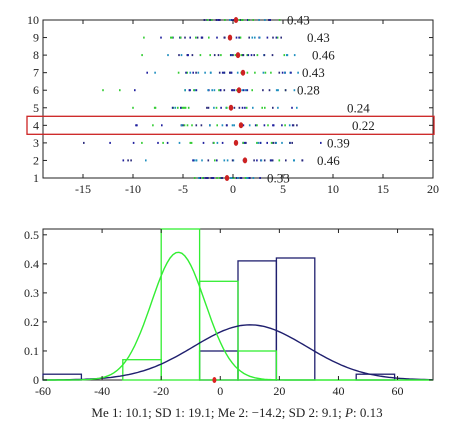 The width and height of the screenshot is (474, 439). What do you see at coordinates (363, 125) in the screenshot?
I see `top-row-label: 0.22` at bounding box center [363, 125].